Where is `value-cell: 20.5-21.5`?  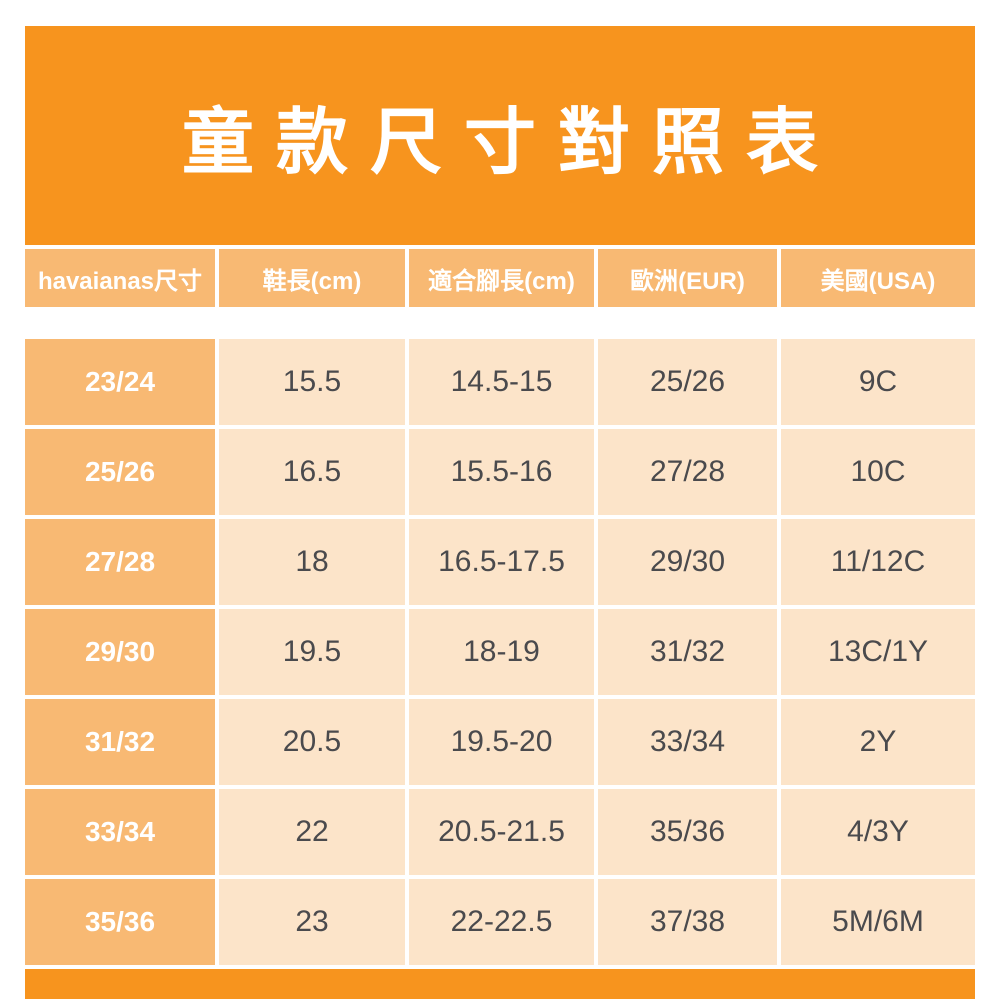
value-cell: 20.5-21.5 is located at coordinates (501, 832).